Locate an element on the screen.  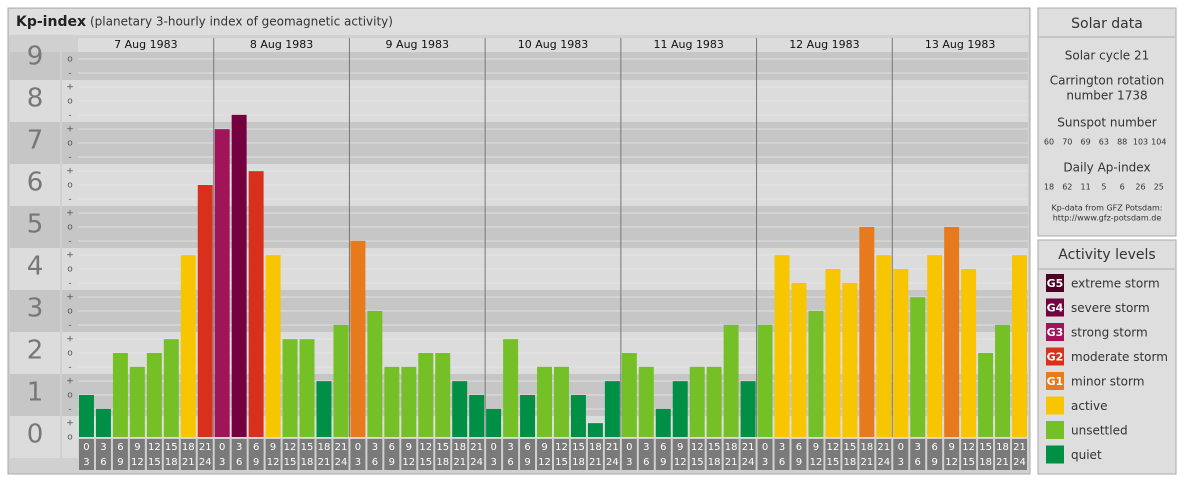
y-tick-label: 3 is located at coordinates (35, 309).